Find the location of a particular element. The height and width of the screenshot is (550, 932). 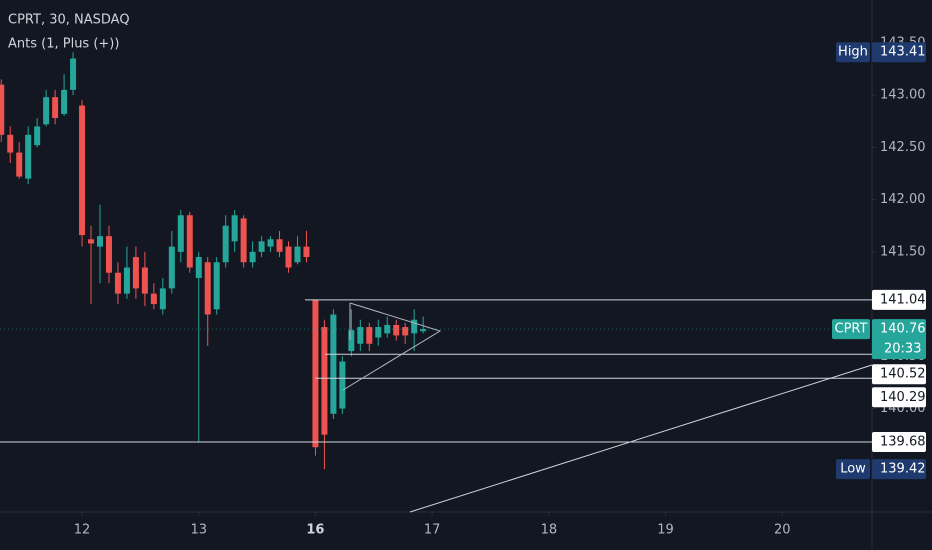

last-value: 140.76 is located at coordinates (903, 329).